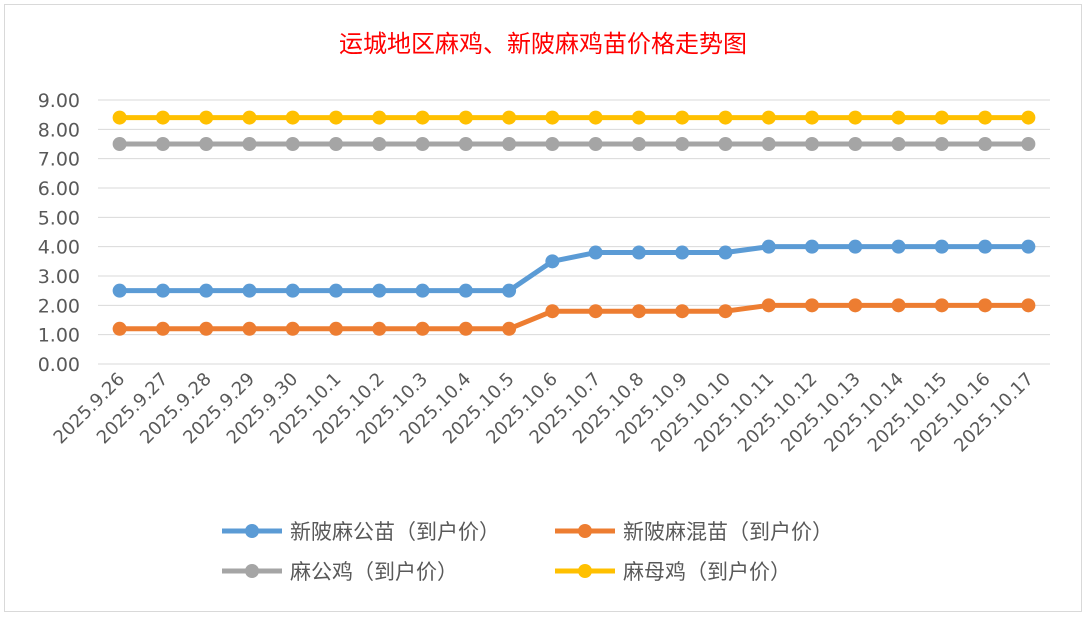  What do you see at coordinates (59, 189) in the screenshot?
I see `y-tick-label: 6.00` at bounding box center [59, 189].